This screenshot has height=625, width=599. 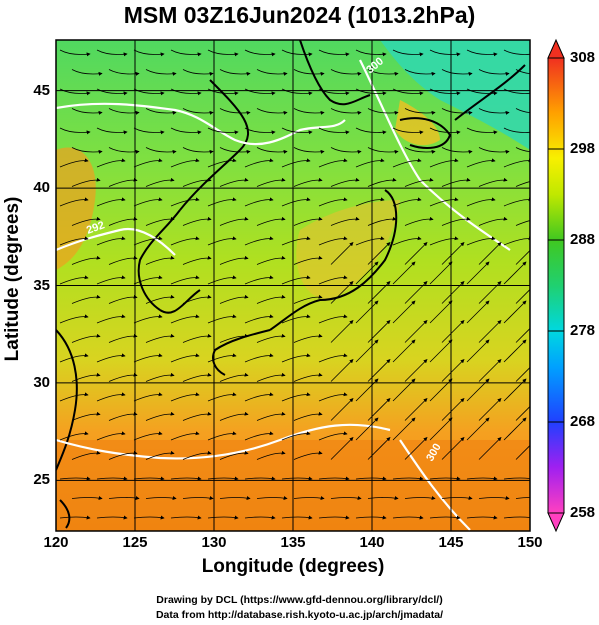 What do you see at coordinates (299, 15) in the screenshot?
I see `chart-title: MSM 03Z16Jun2024 (1013.2hPa)` at bounding box center [299, 15].